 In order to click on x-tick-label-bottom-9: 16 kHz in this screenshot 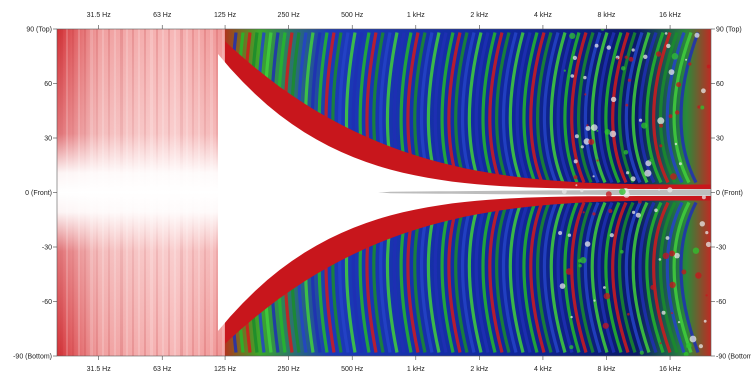, I will do `click(670, 369)`.